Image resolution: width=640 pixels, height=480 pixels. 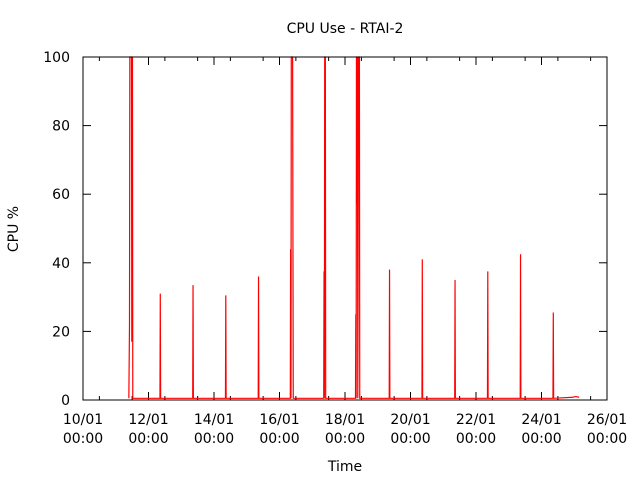 I want to click on x-tick-label-date: 14/01, so click(x=214, y=420).